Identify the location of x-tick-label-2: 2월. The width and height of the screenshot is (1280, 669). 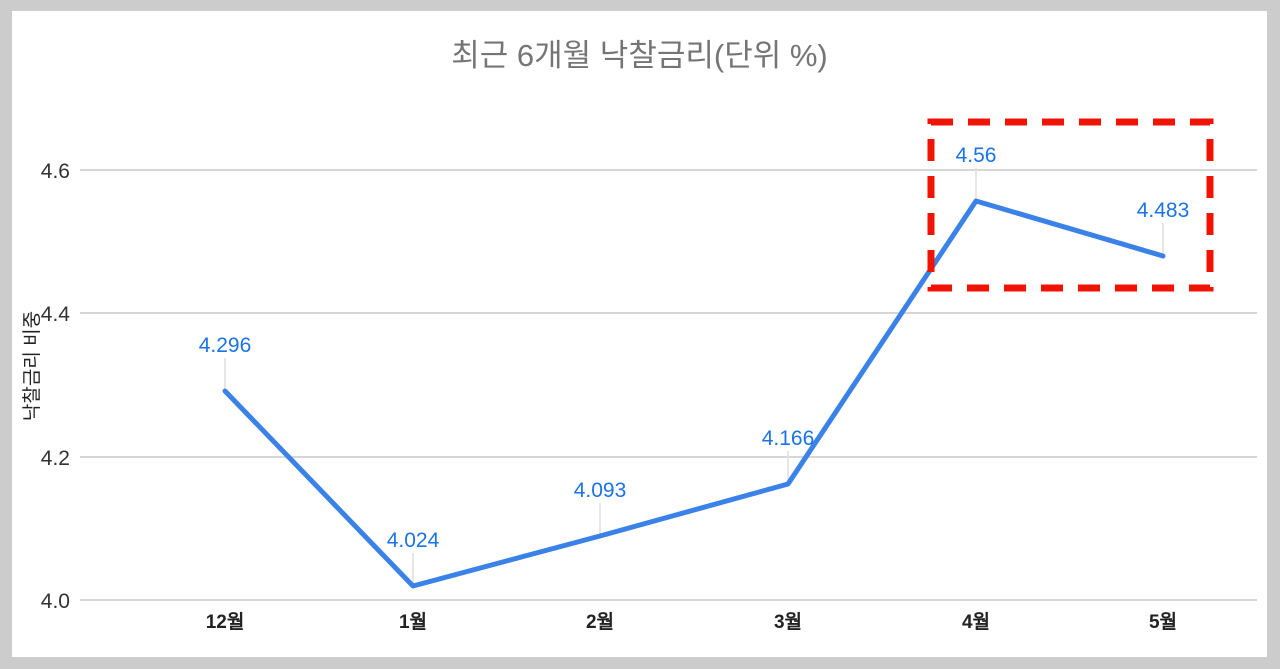
(600, 622).